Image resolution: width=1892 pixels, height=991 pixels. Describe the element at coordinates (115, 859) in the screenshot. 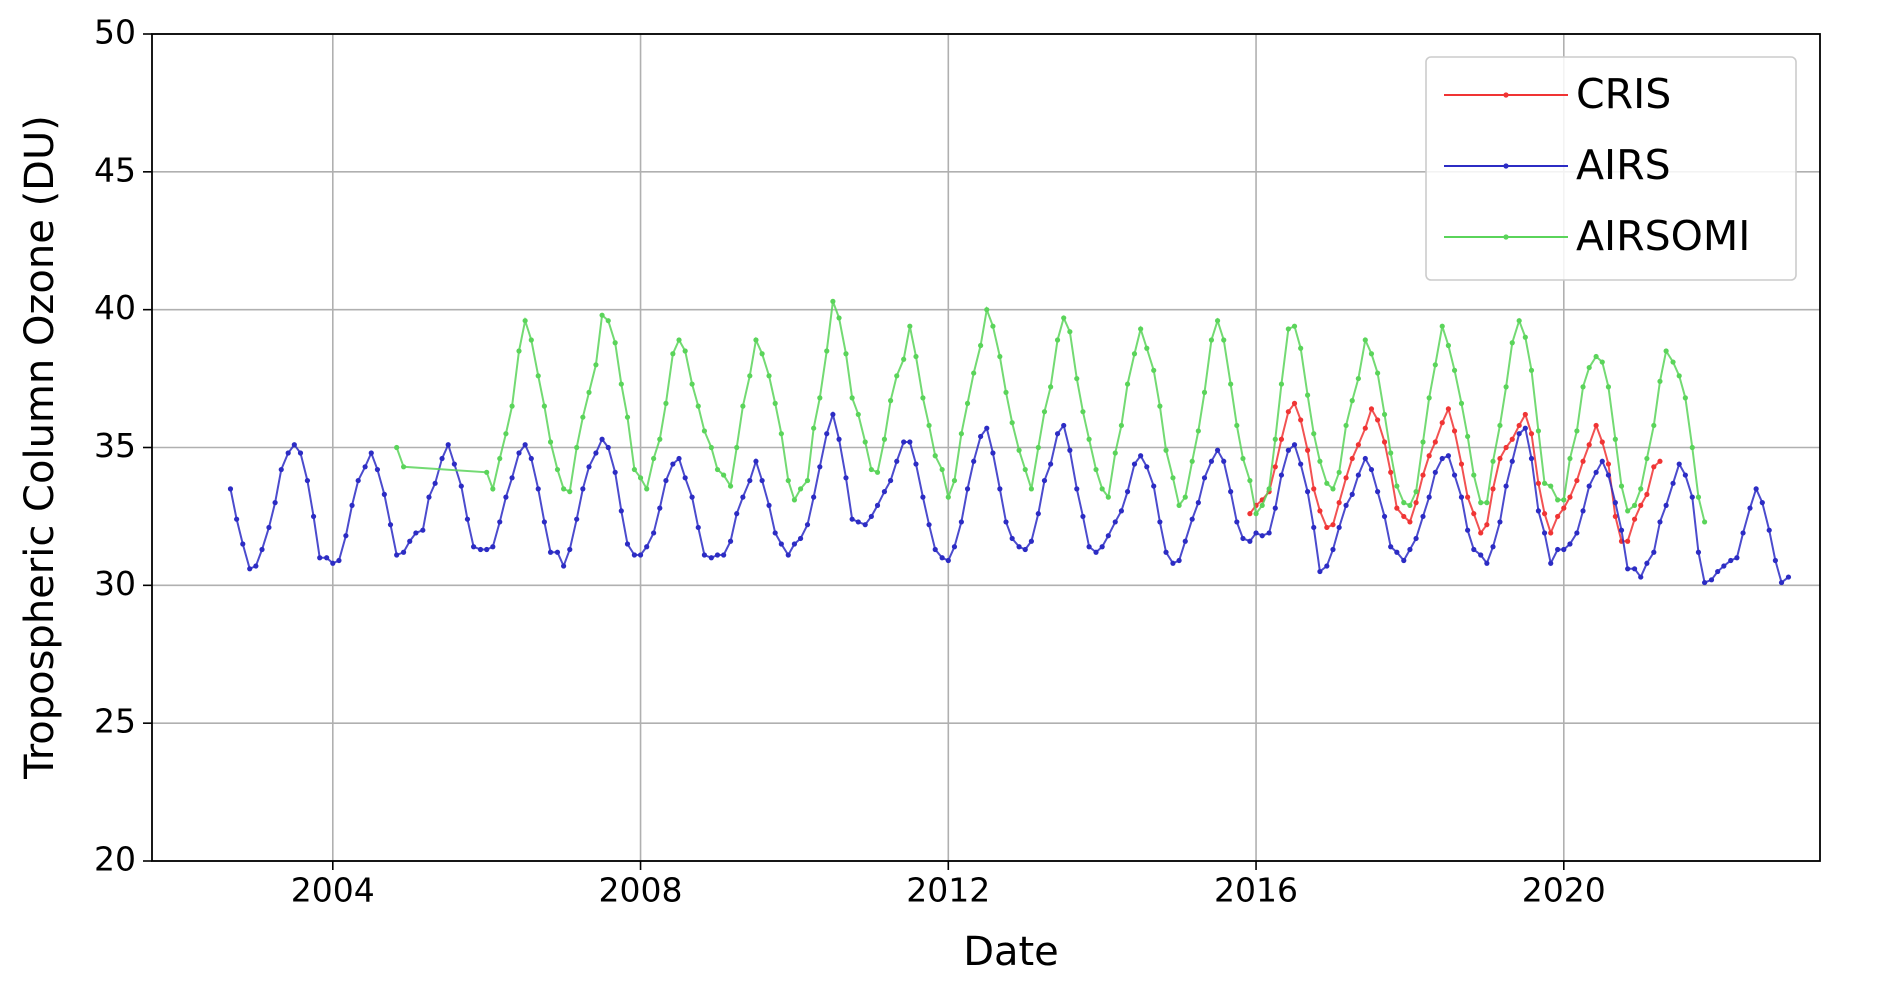

I see `y-tick-label: 20` at that location.